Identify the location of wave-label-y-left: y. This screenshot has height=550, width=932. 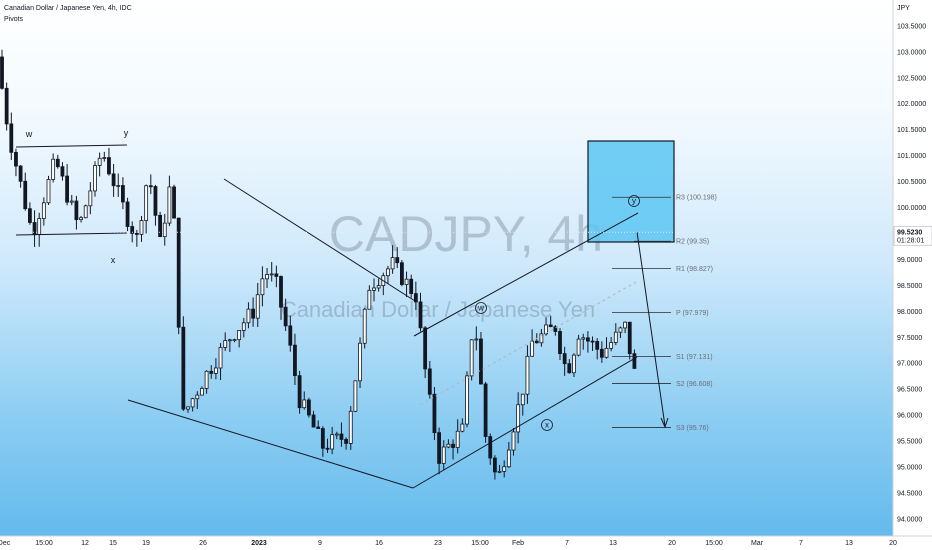
(126, 133).